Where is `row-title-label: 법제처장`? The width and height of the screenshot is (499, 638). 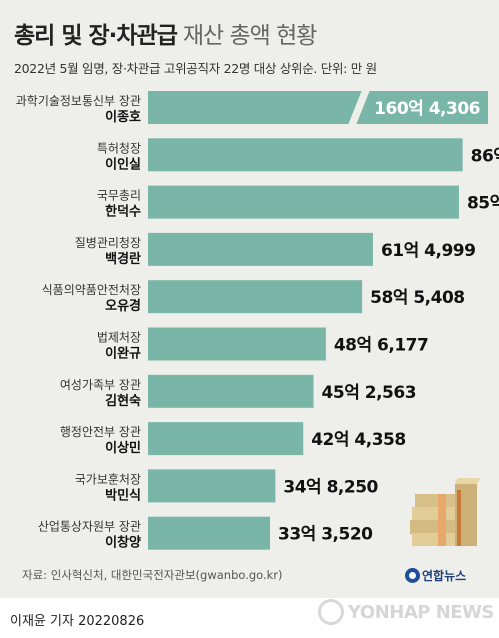
row-title-label: 법제처장 is located at coordinates (119, 338).